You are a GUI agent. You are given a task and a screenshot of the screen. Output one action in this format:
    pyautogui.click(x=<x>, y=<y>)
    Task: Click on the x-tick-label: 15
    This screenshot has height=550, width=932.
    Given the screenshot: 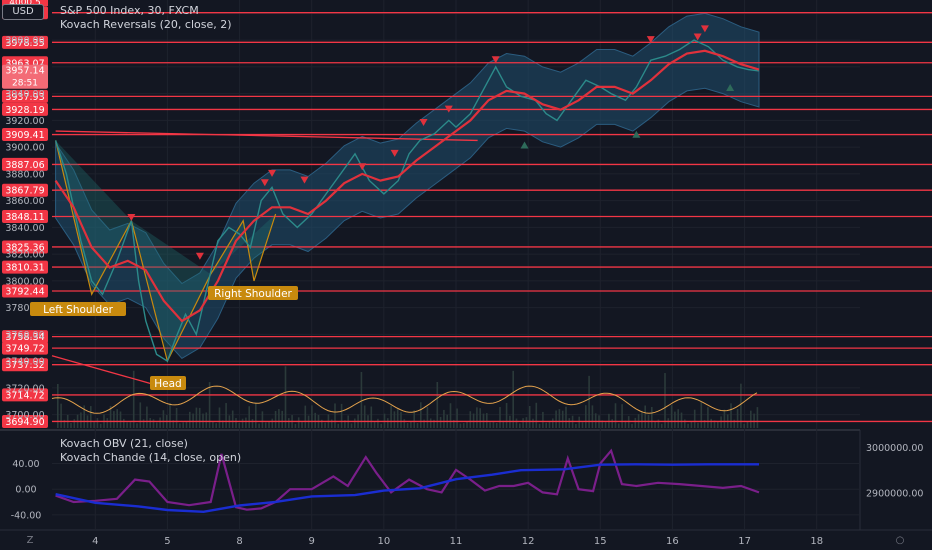 What is the action you would take?
    pyautogui.click(x=600, y=541)
    